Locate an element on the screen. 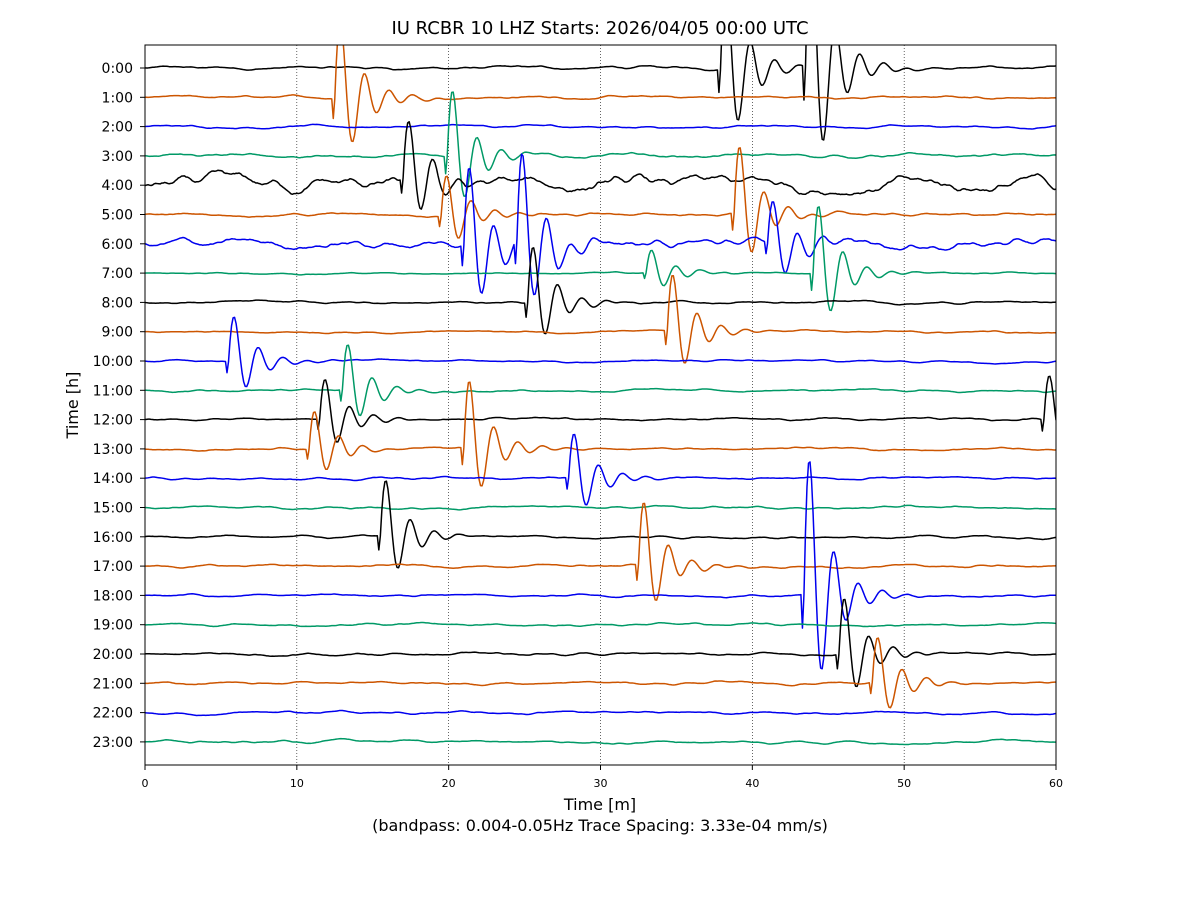 The width and height of the screenshot is (1200, 904). x-tick-label: 10 is located at coordinates (297, 783).